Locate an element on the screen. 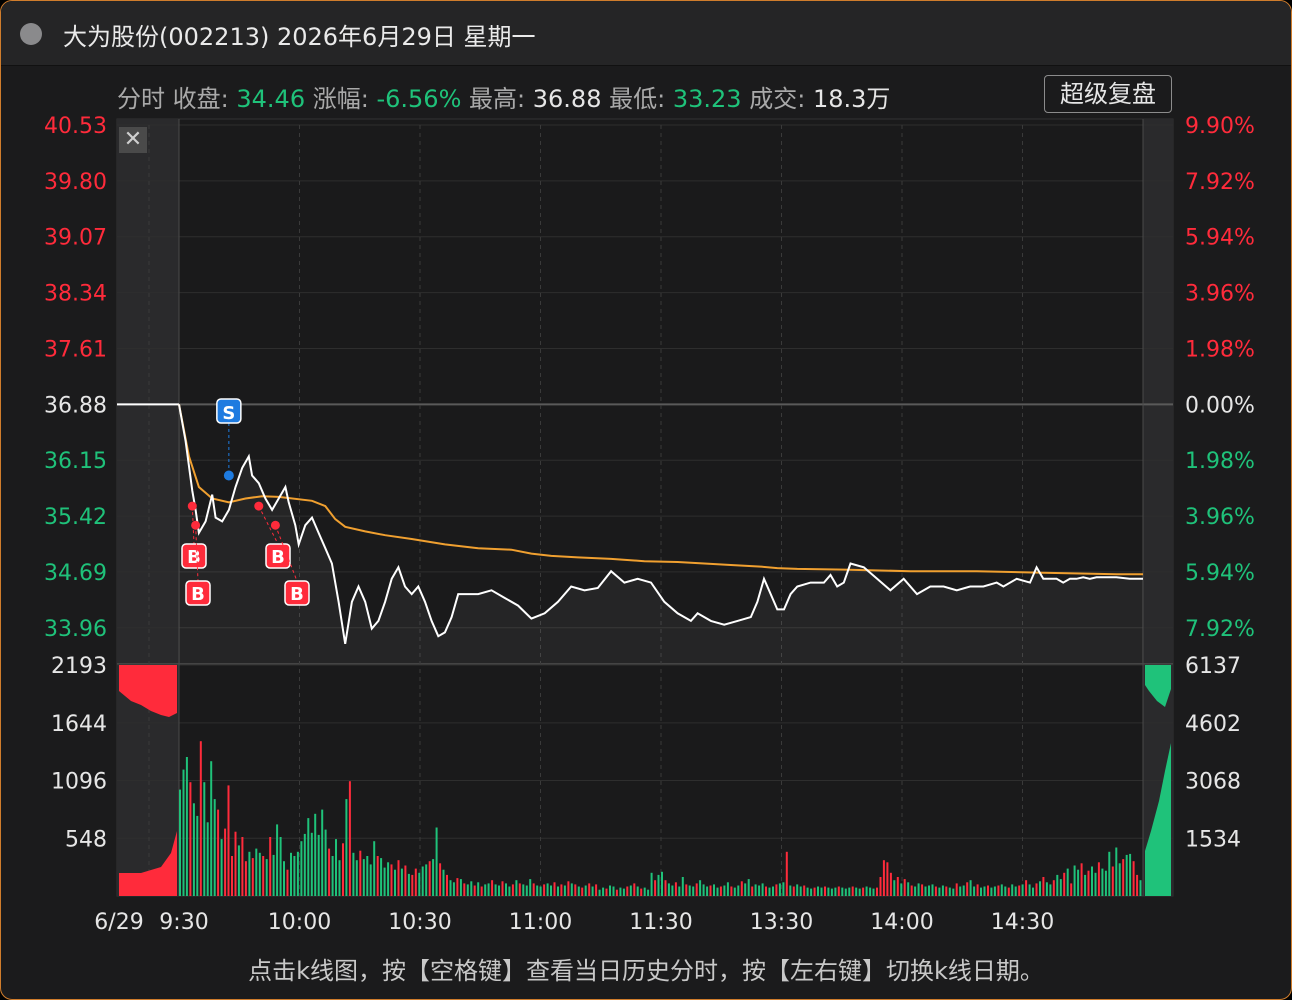 Image resolution: width=1292 pixels, height=1000 pixels. low-value: 33.23 is located at coordinates (707, 99).